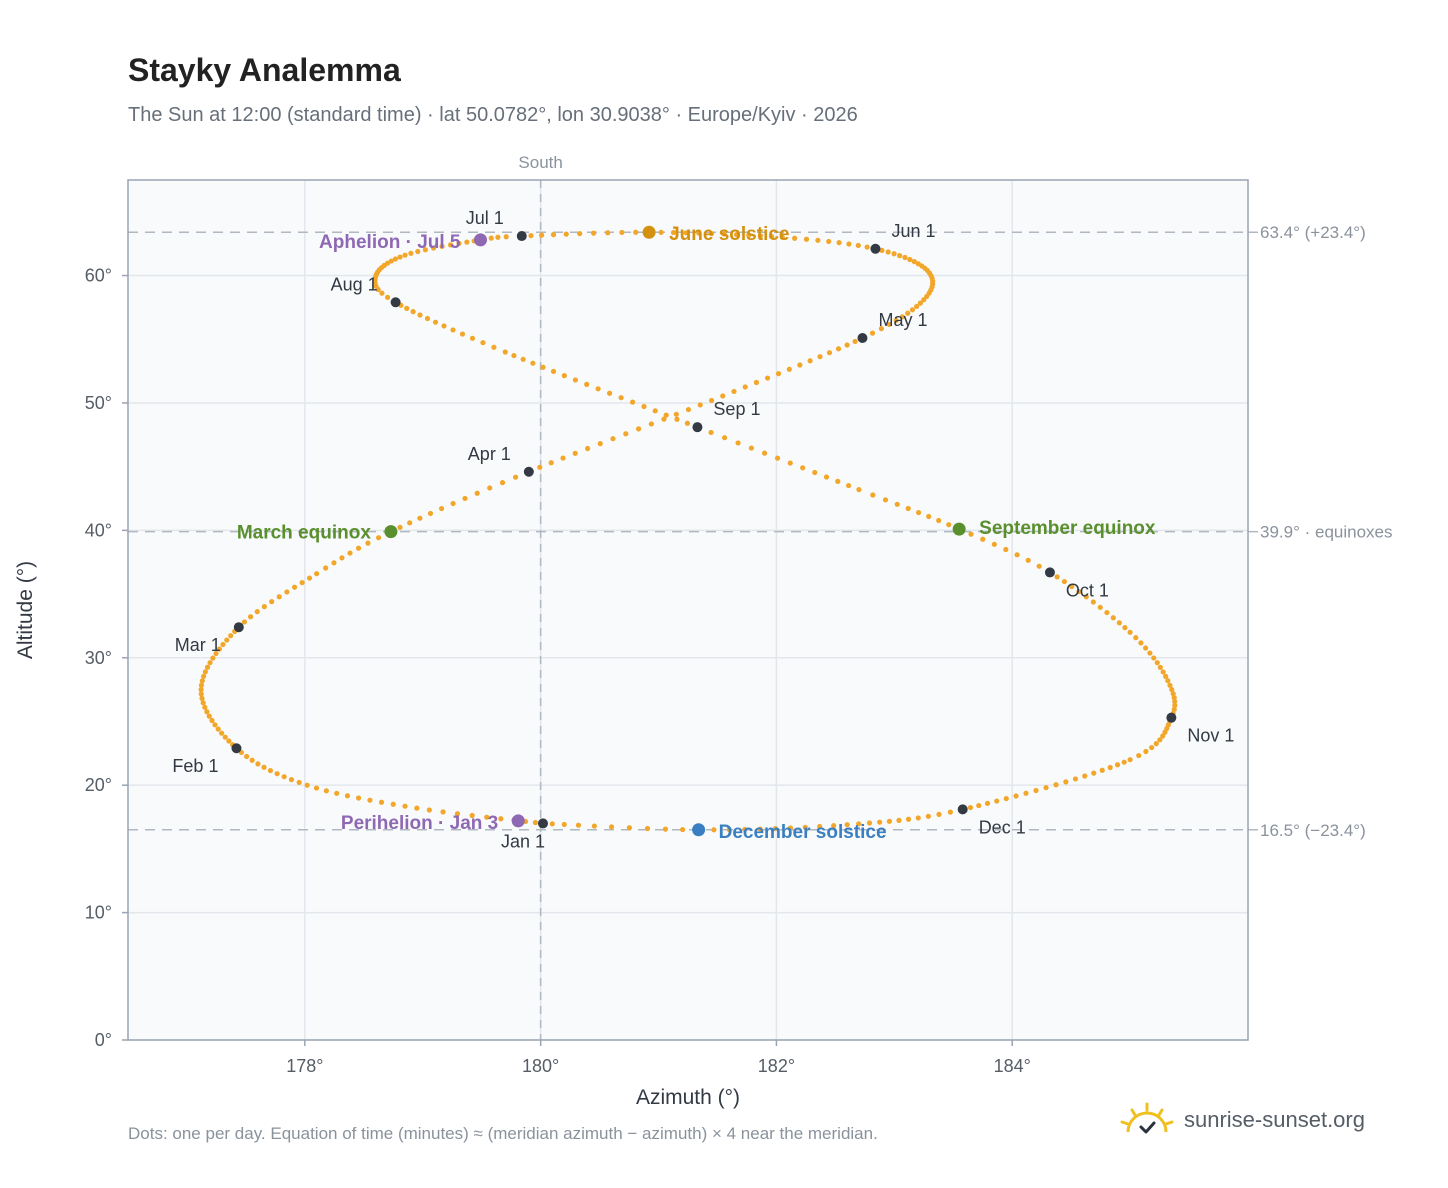  What do you see at coordinates (1242, 1120) in the screenshot?
I see `brand-logo: sunrise-sunset.org` at bounding box center [1242, 1120].